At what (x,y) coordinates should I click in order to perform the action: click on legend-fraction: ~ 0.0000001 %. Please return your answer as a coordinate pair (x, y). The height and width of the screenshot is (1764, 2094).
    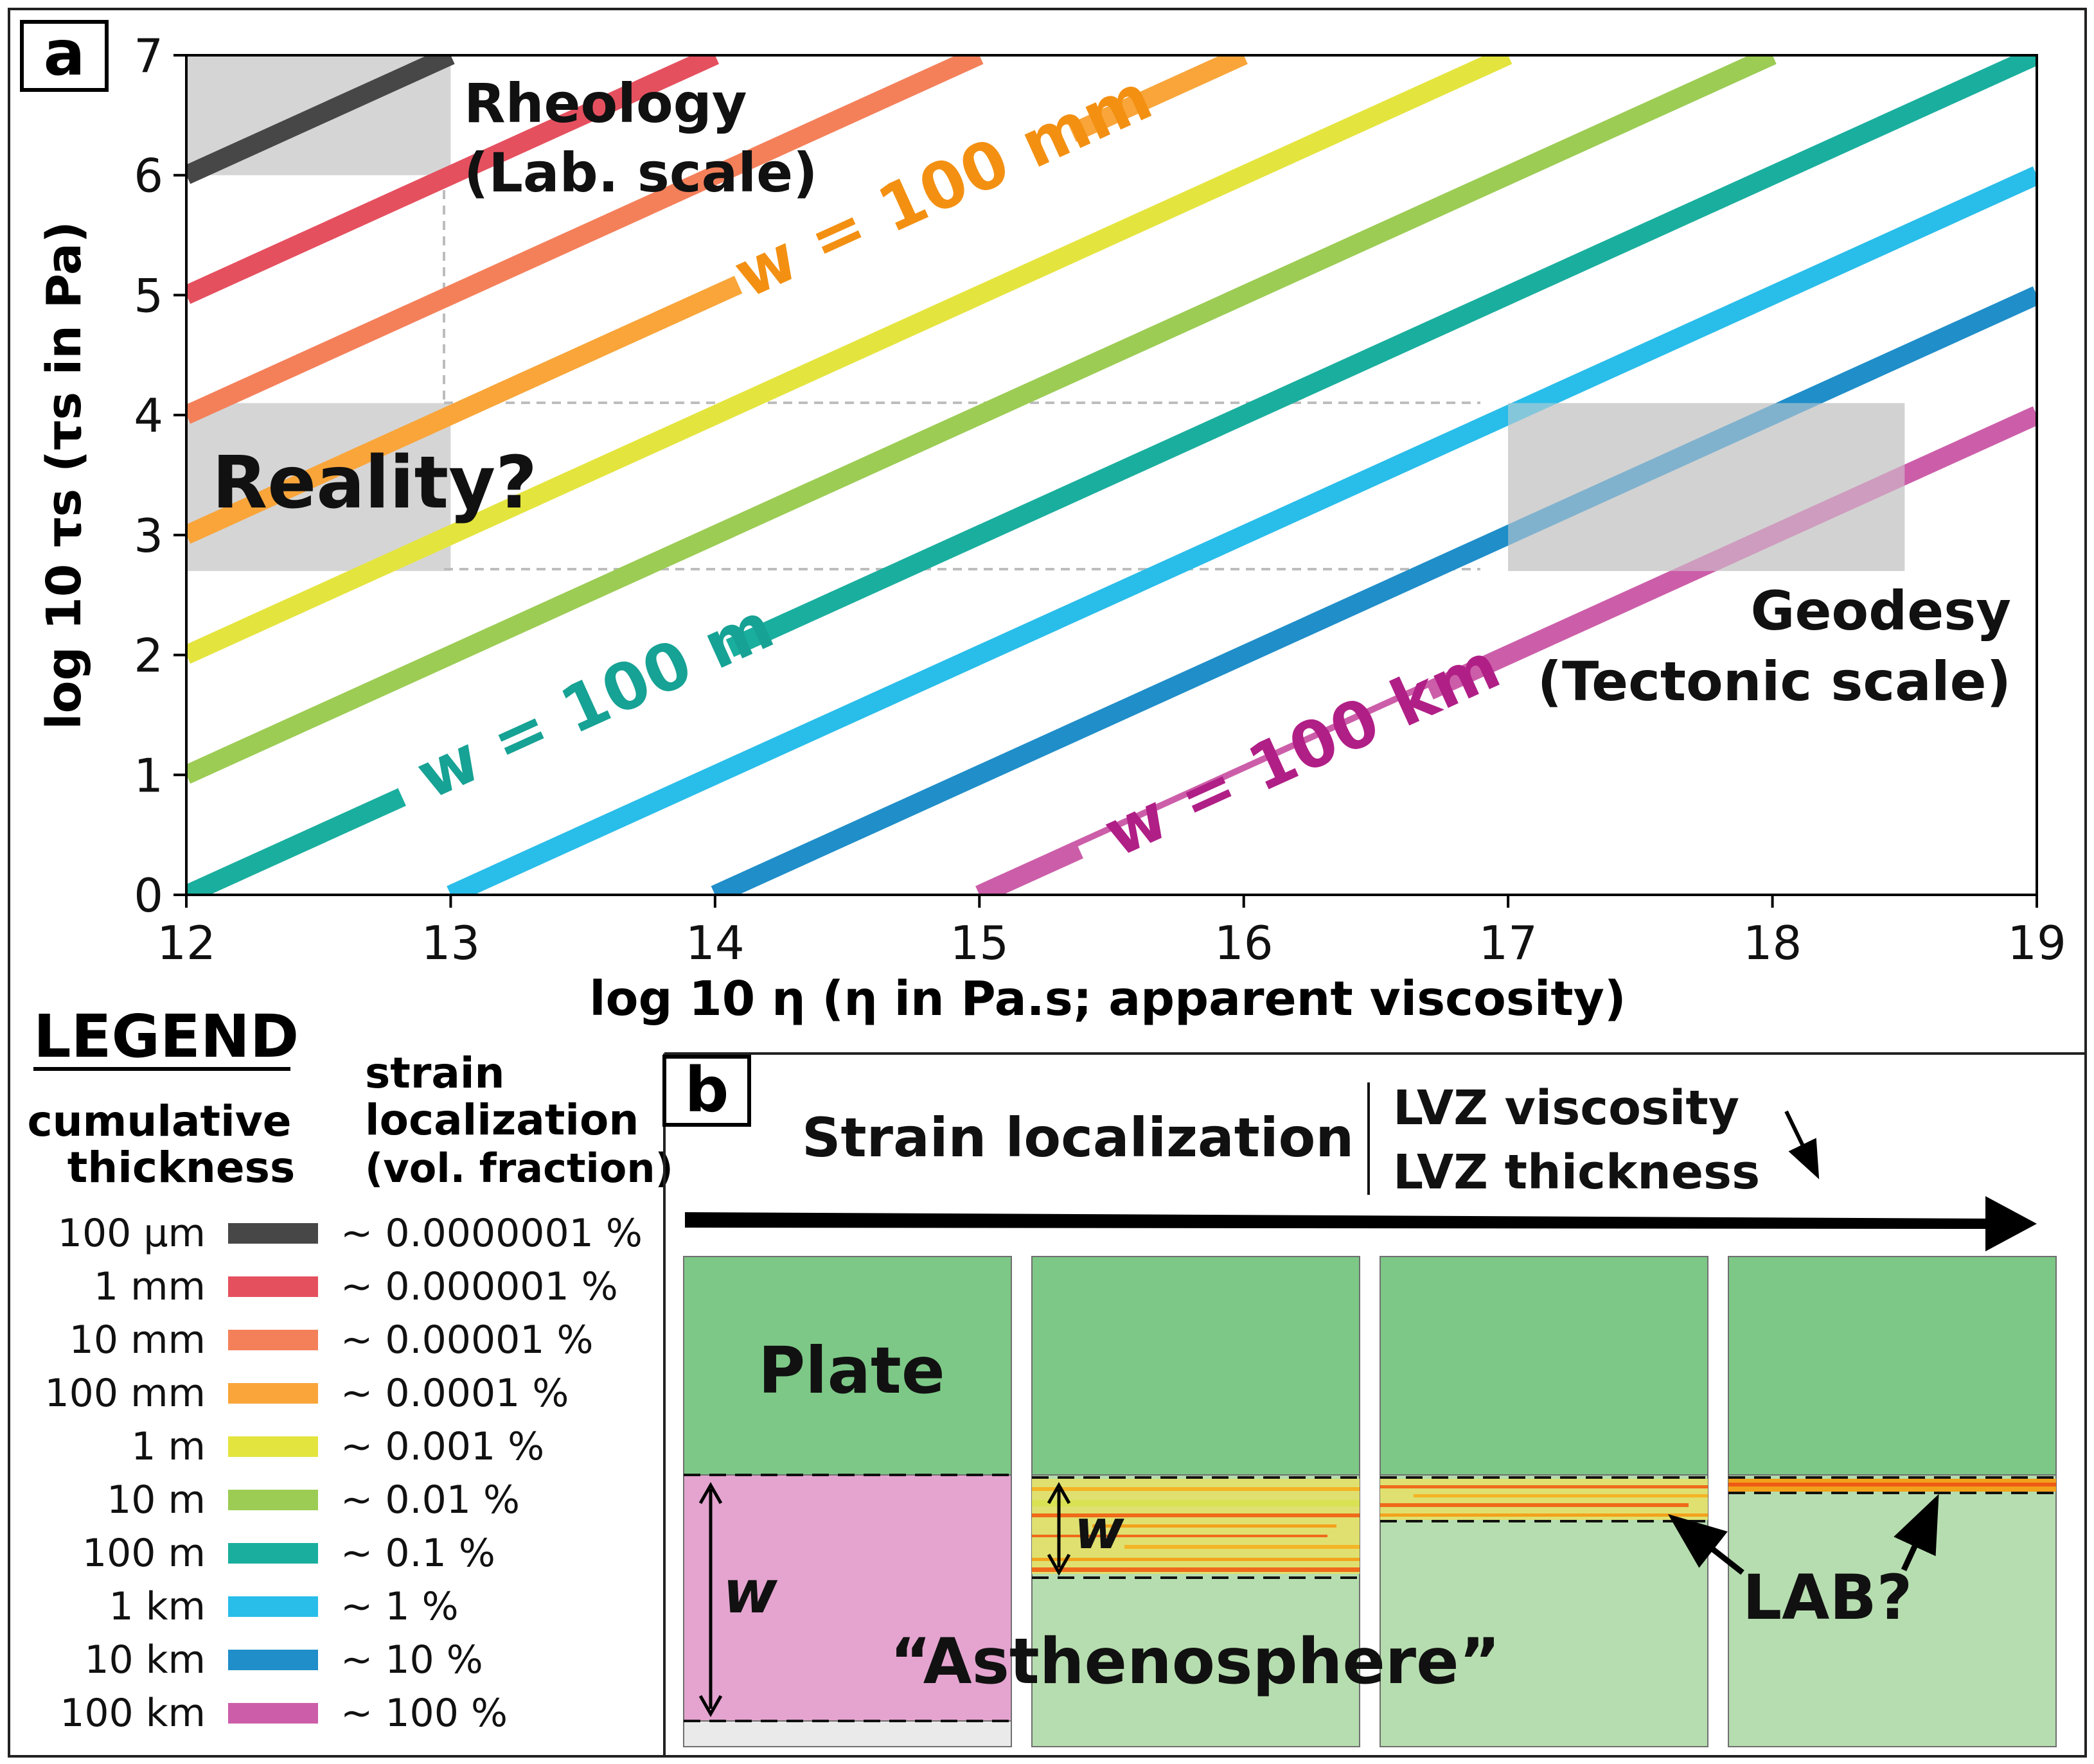
    Looking at the image, I should click on (492, 1233).